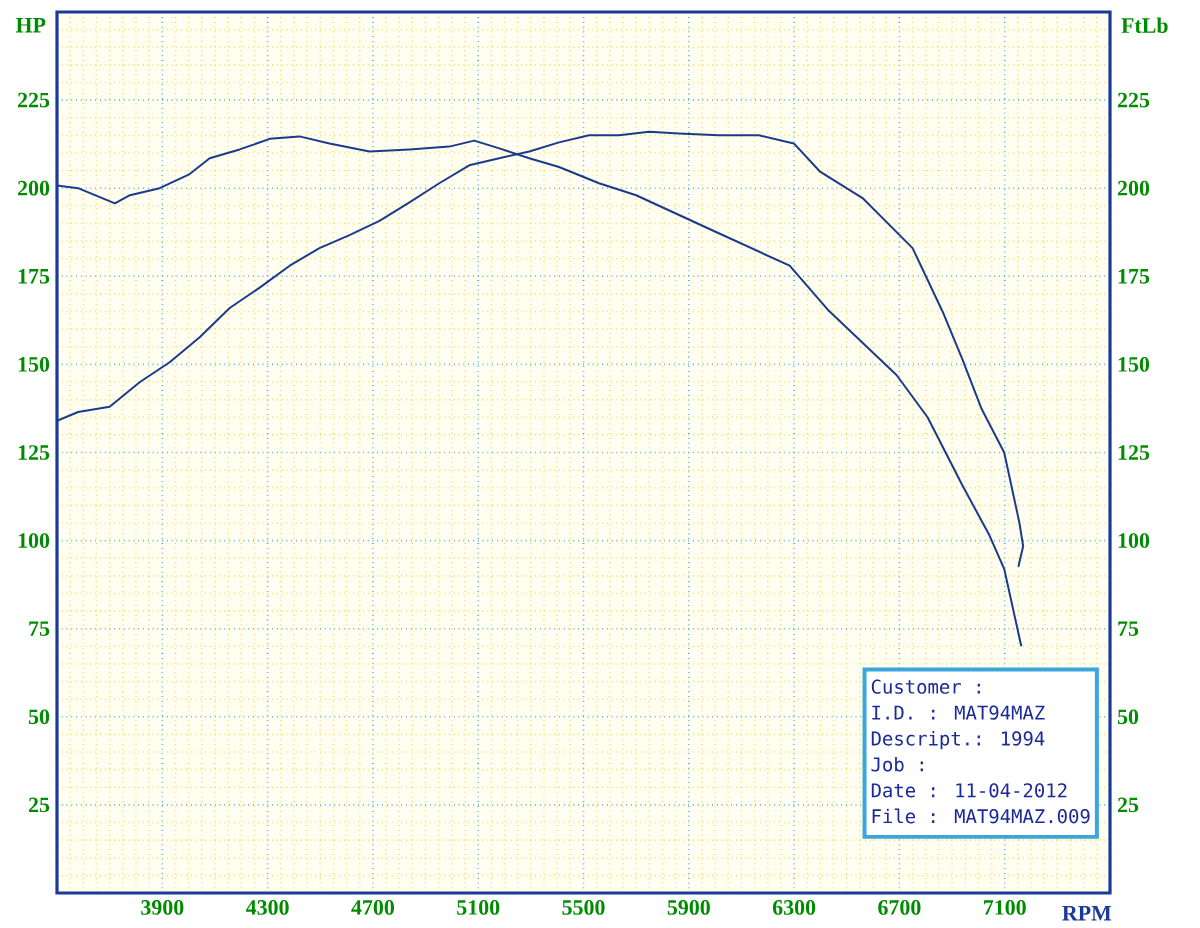 This screenshot has height=928, width=1200. Describe the element at coordinates (958, 712) in the screenshot. I see `annotation: I.D. : MAT94MAZ` at that location.